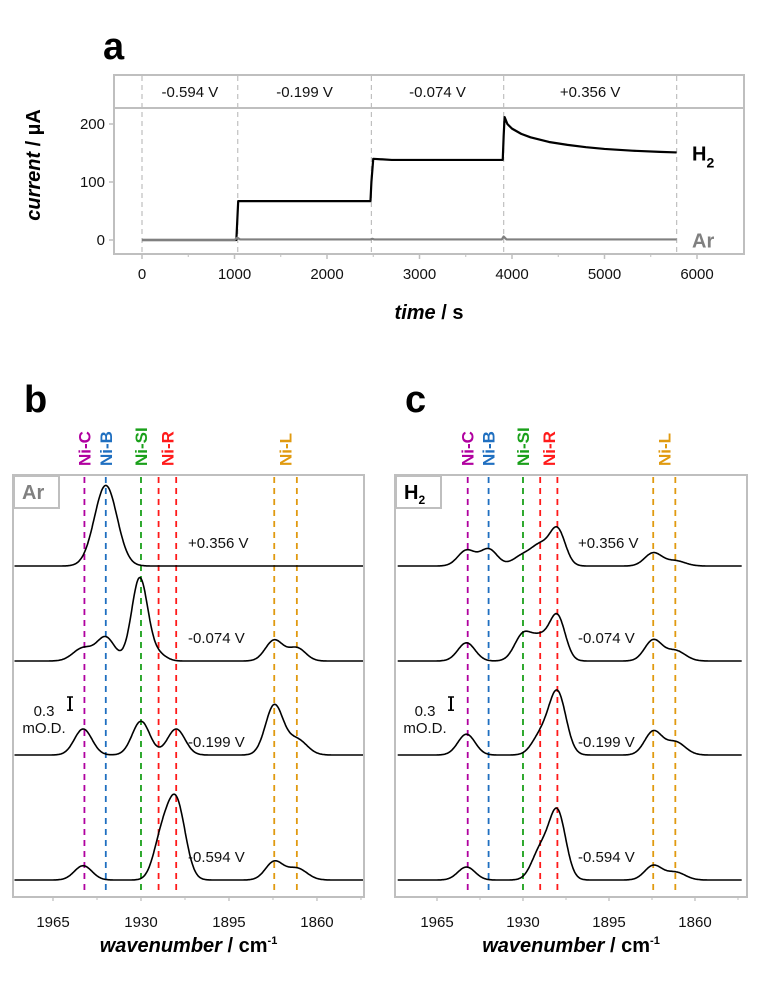 The height and width of the screenshot is (1004, 760). What do you see at coordinates (304, 92) in the screenshot?
I see `potential-step-label: -0.199 V` at bounding box center [304, 92].